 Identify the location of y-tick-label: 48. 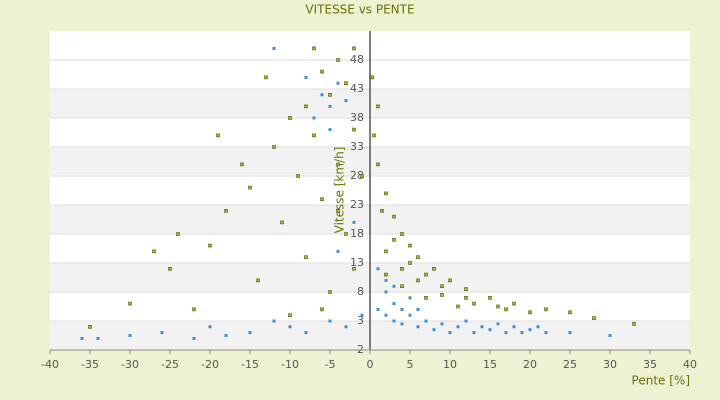
(357, 59).